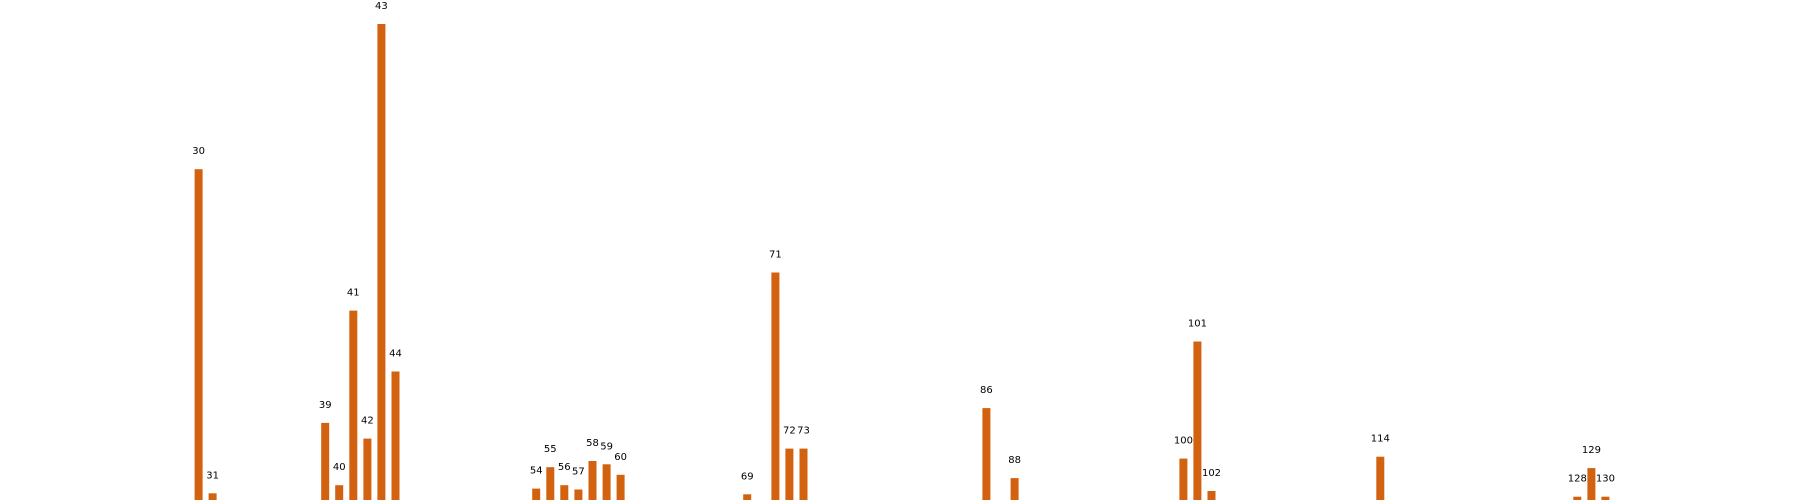  Describe the element at coordinates (592, 443) in the screenshot. I see `bar-label-58: 58` at that location.